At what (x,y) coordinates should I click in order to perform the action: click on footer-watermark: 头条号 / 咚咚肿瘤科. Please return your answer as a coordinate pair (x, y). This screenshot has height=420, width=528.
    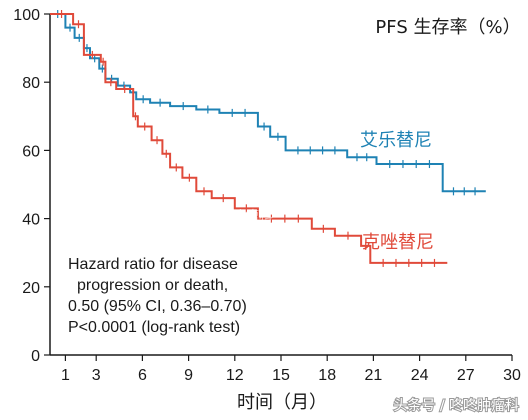
    Looking at the image, I should click on (456, 405).